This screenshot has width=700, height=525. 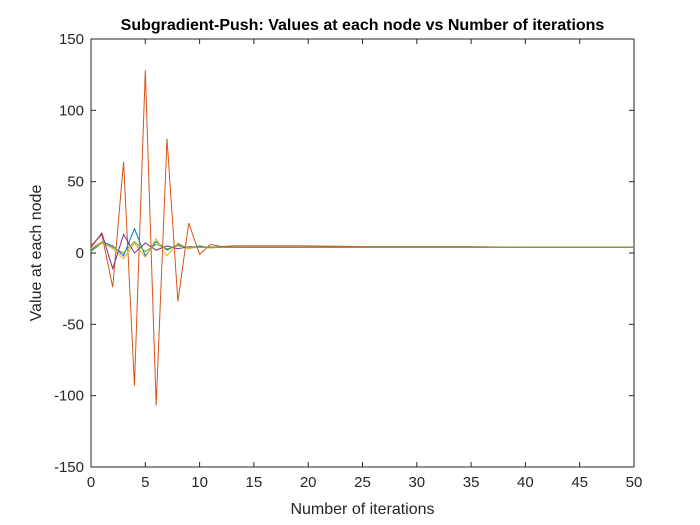 I want to click on x-tick-label: 50, so click(x=634, y=482).